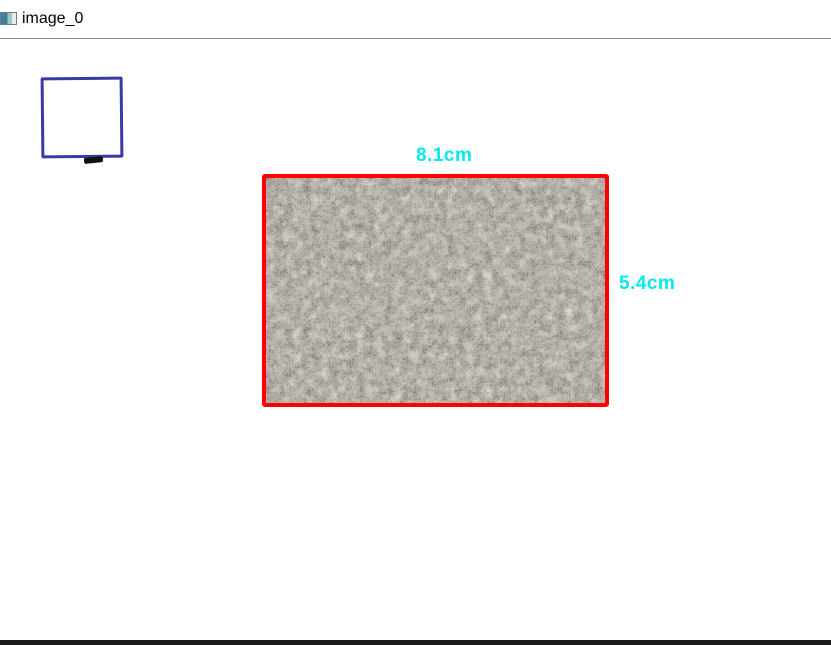 Image resolution: width=831 pixels, height=645 pixels. Describe the element at coordinates (93, 160) in the screenshot. I see `reference-mark` at that location.